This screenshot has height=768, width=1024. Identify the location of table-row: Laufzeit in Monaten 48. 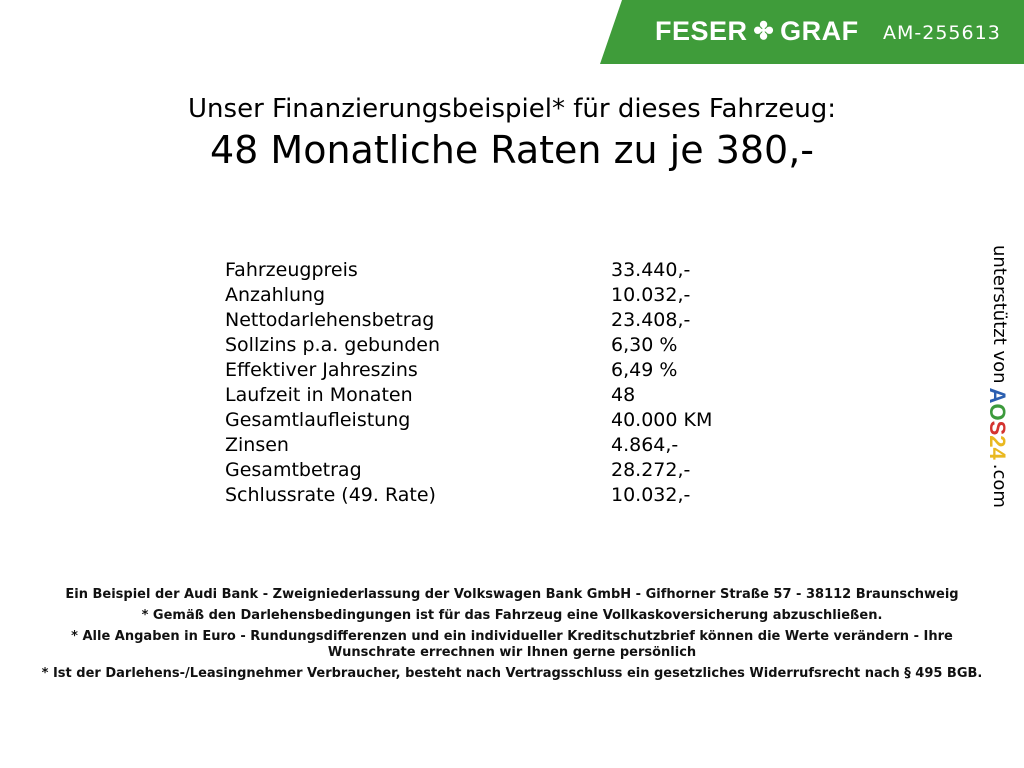
(468, 395).